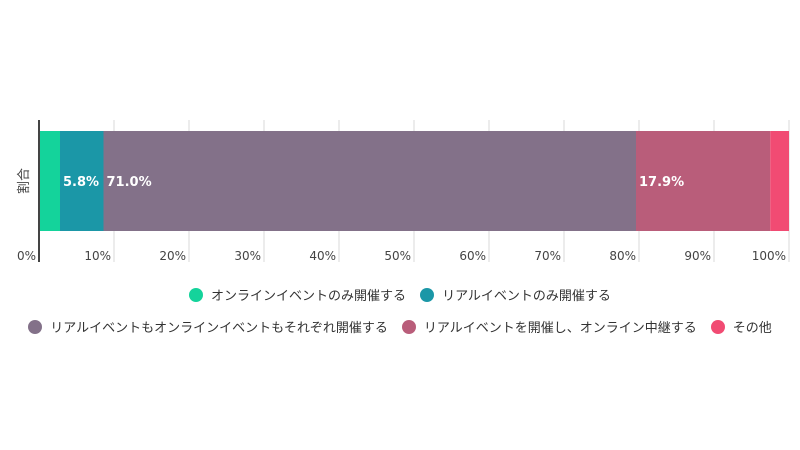 Image resolution: width=800 pixels, height=450 pixels. I want to click on data-label-4: 17.9%, so click(661, 182).